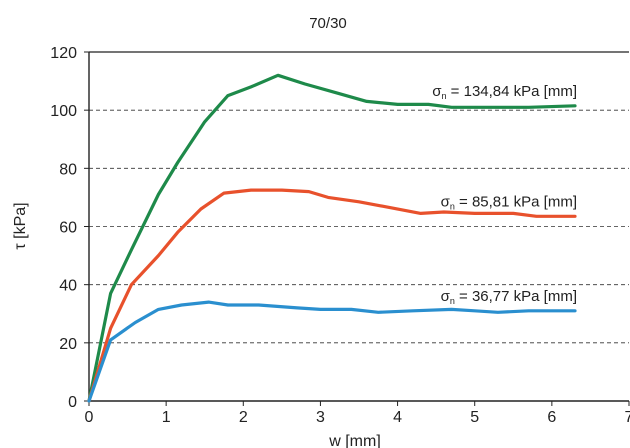 The image size is (630, 448). I want to click on series-label: σn = 36,77 kPa [mm], so click(509, 297).